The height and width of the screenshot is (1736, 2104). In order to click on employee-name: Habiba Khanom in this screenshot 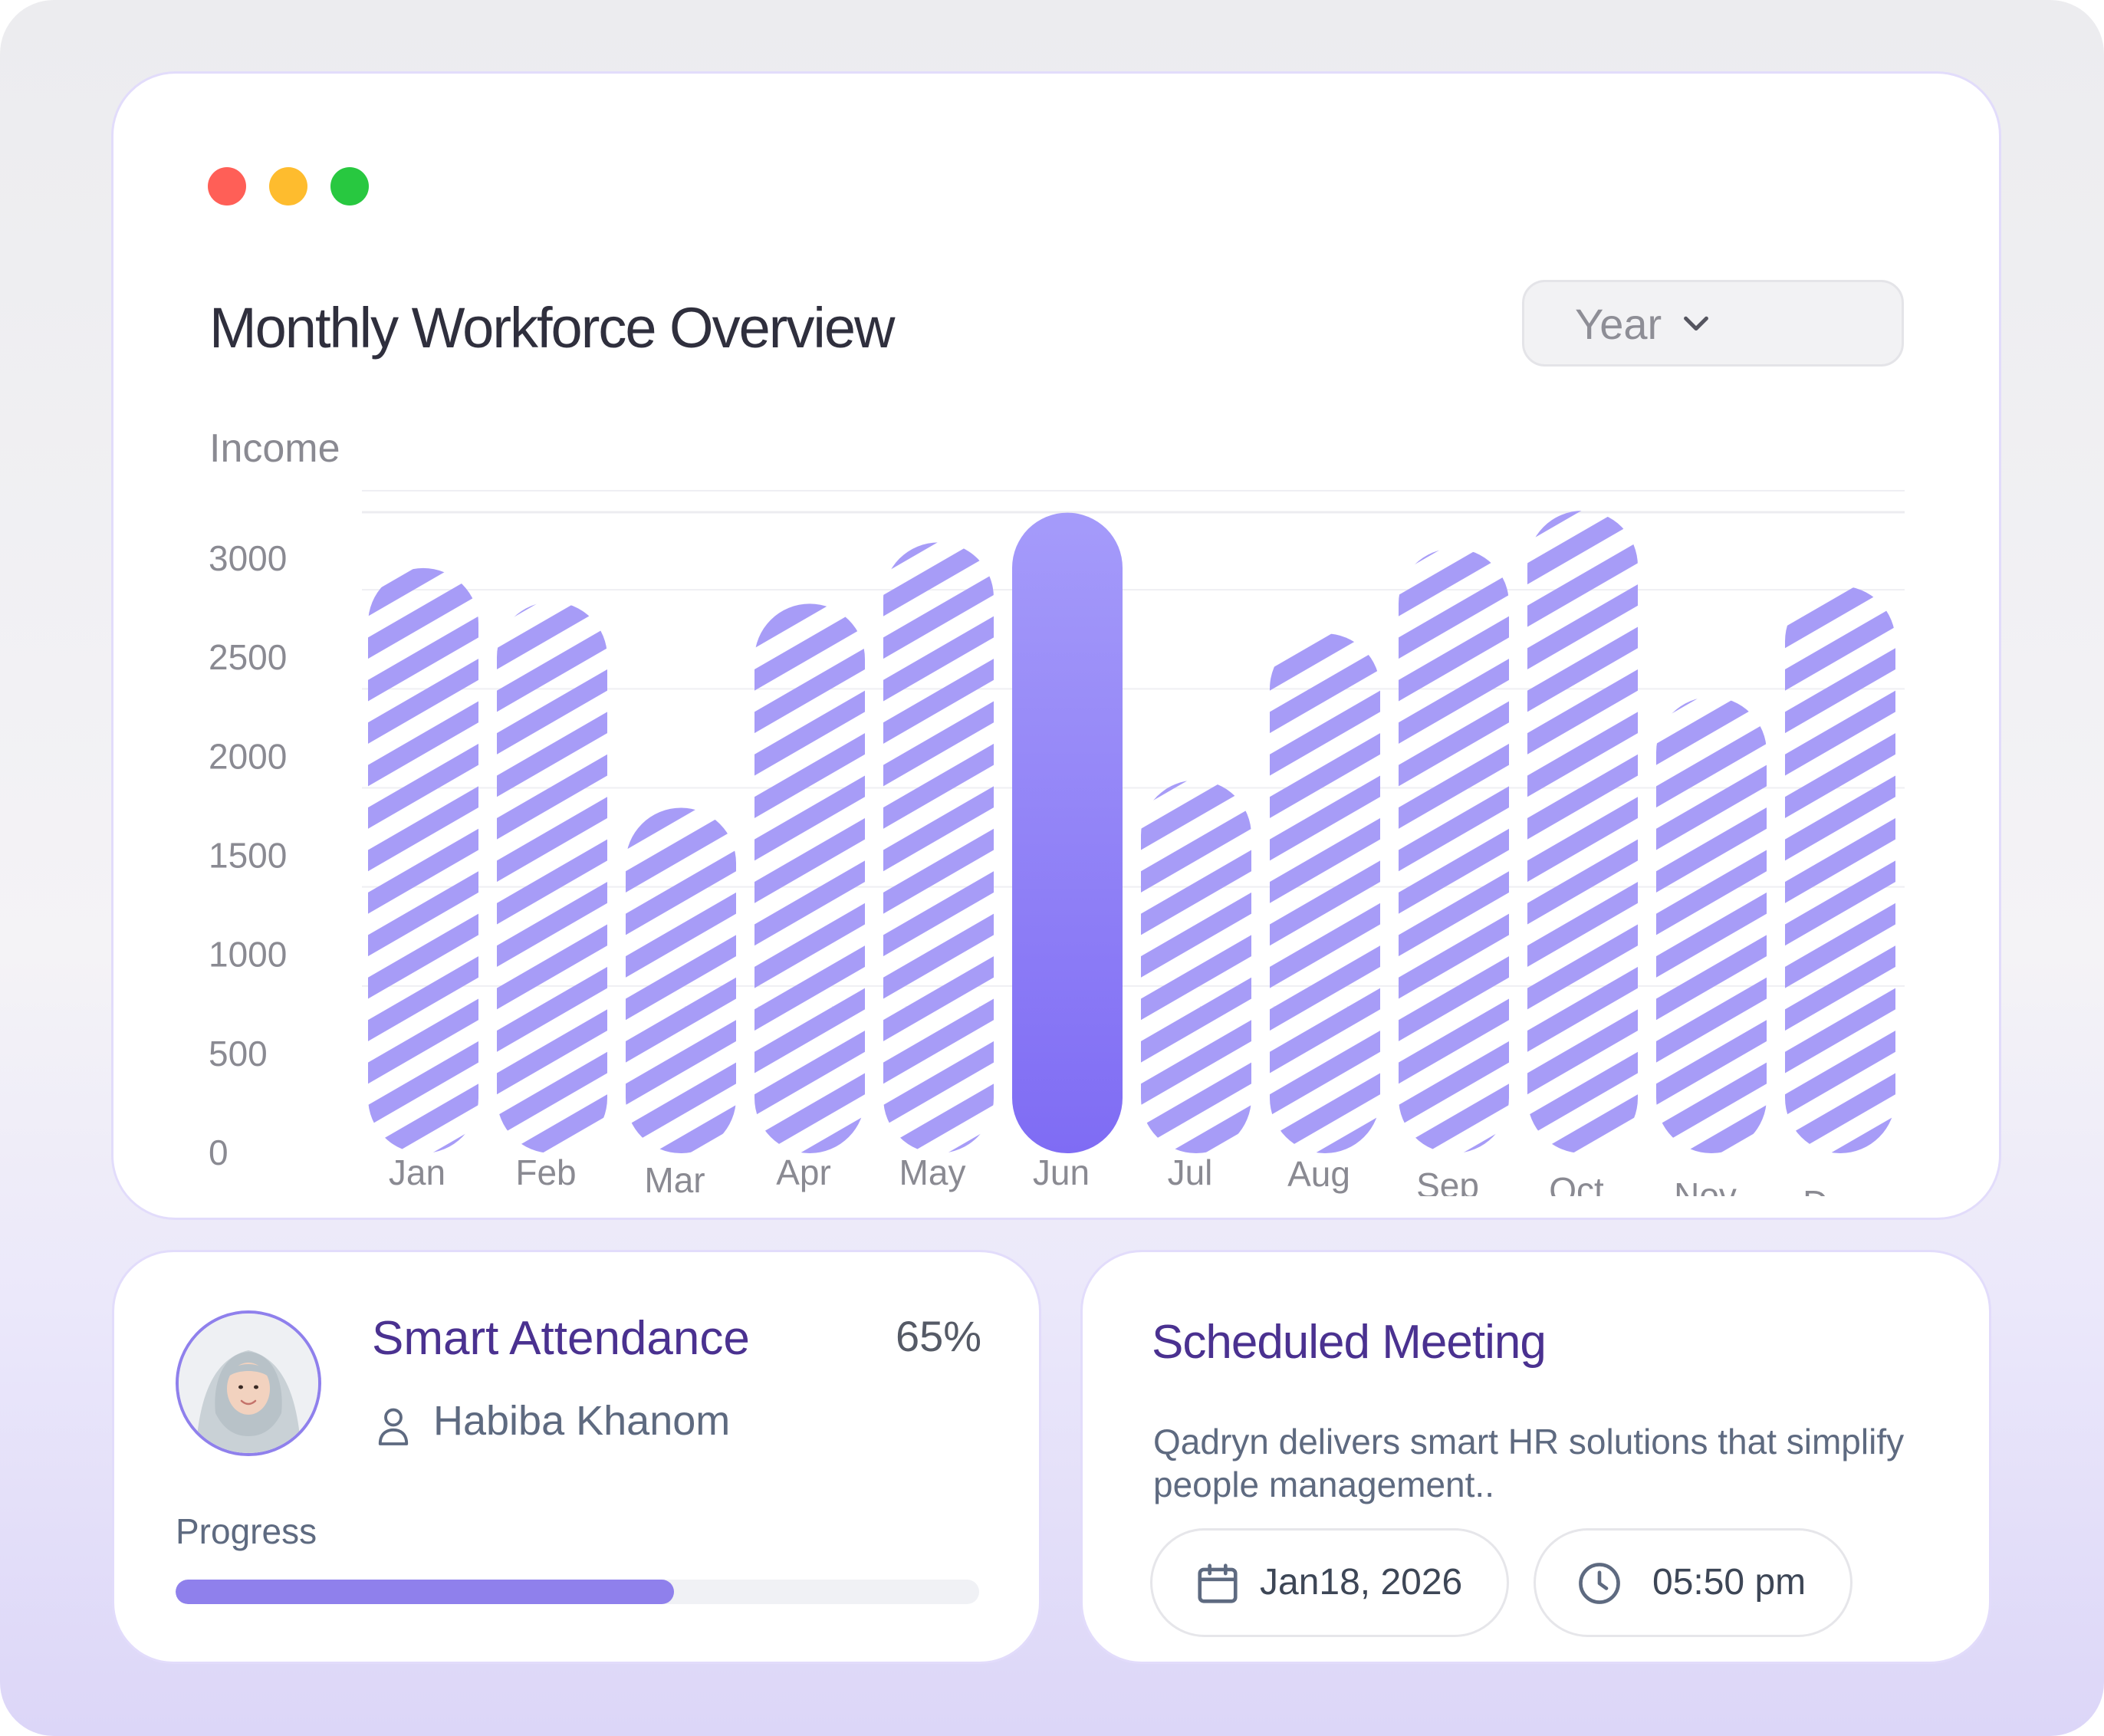, I will do `click(582, 1421)`.